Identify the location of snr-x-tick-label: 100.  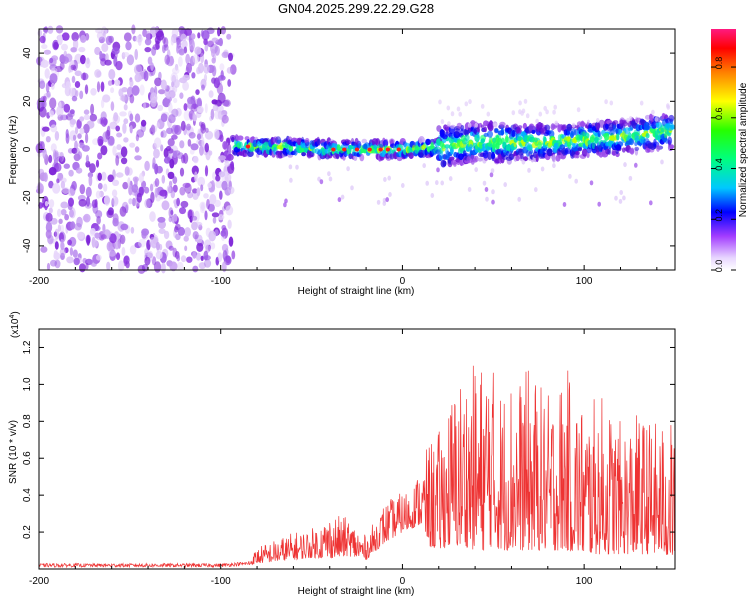
(584, 581).